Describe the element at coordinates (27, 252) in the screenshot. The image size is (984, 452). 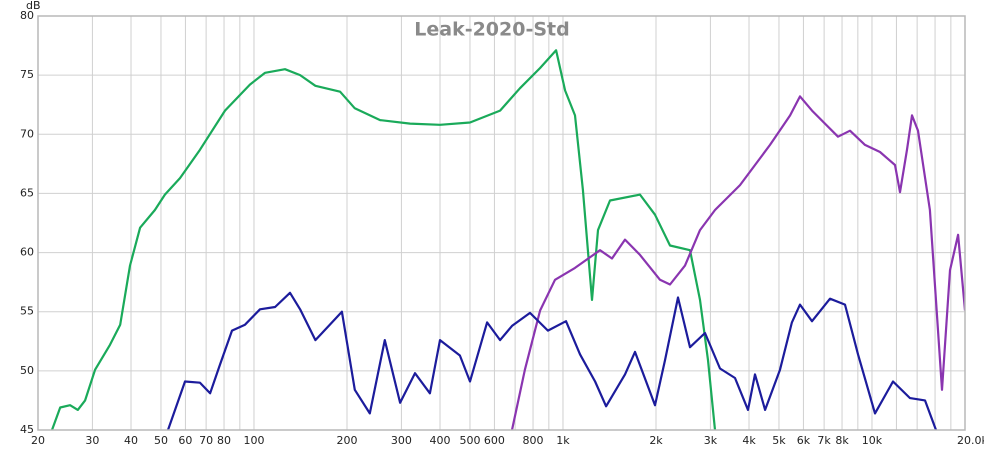
I see `y-tick-label: 60` at that location.